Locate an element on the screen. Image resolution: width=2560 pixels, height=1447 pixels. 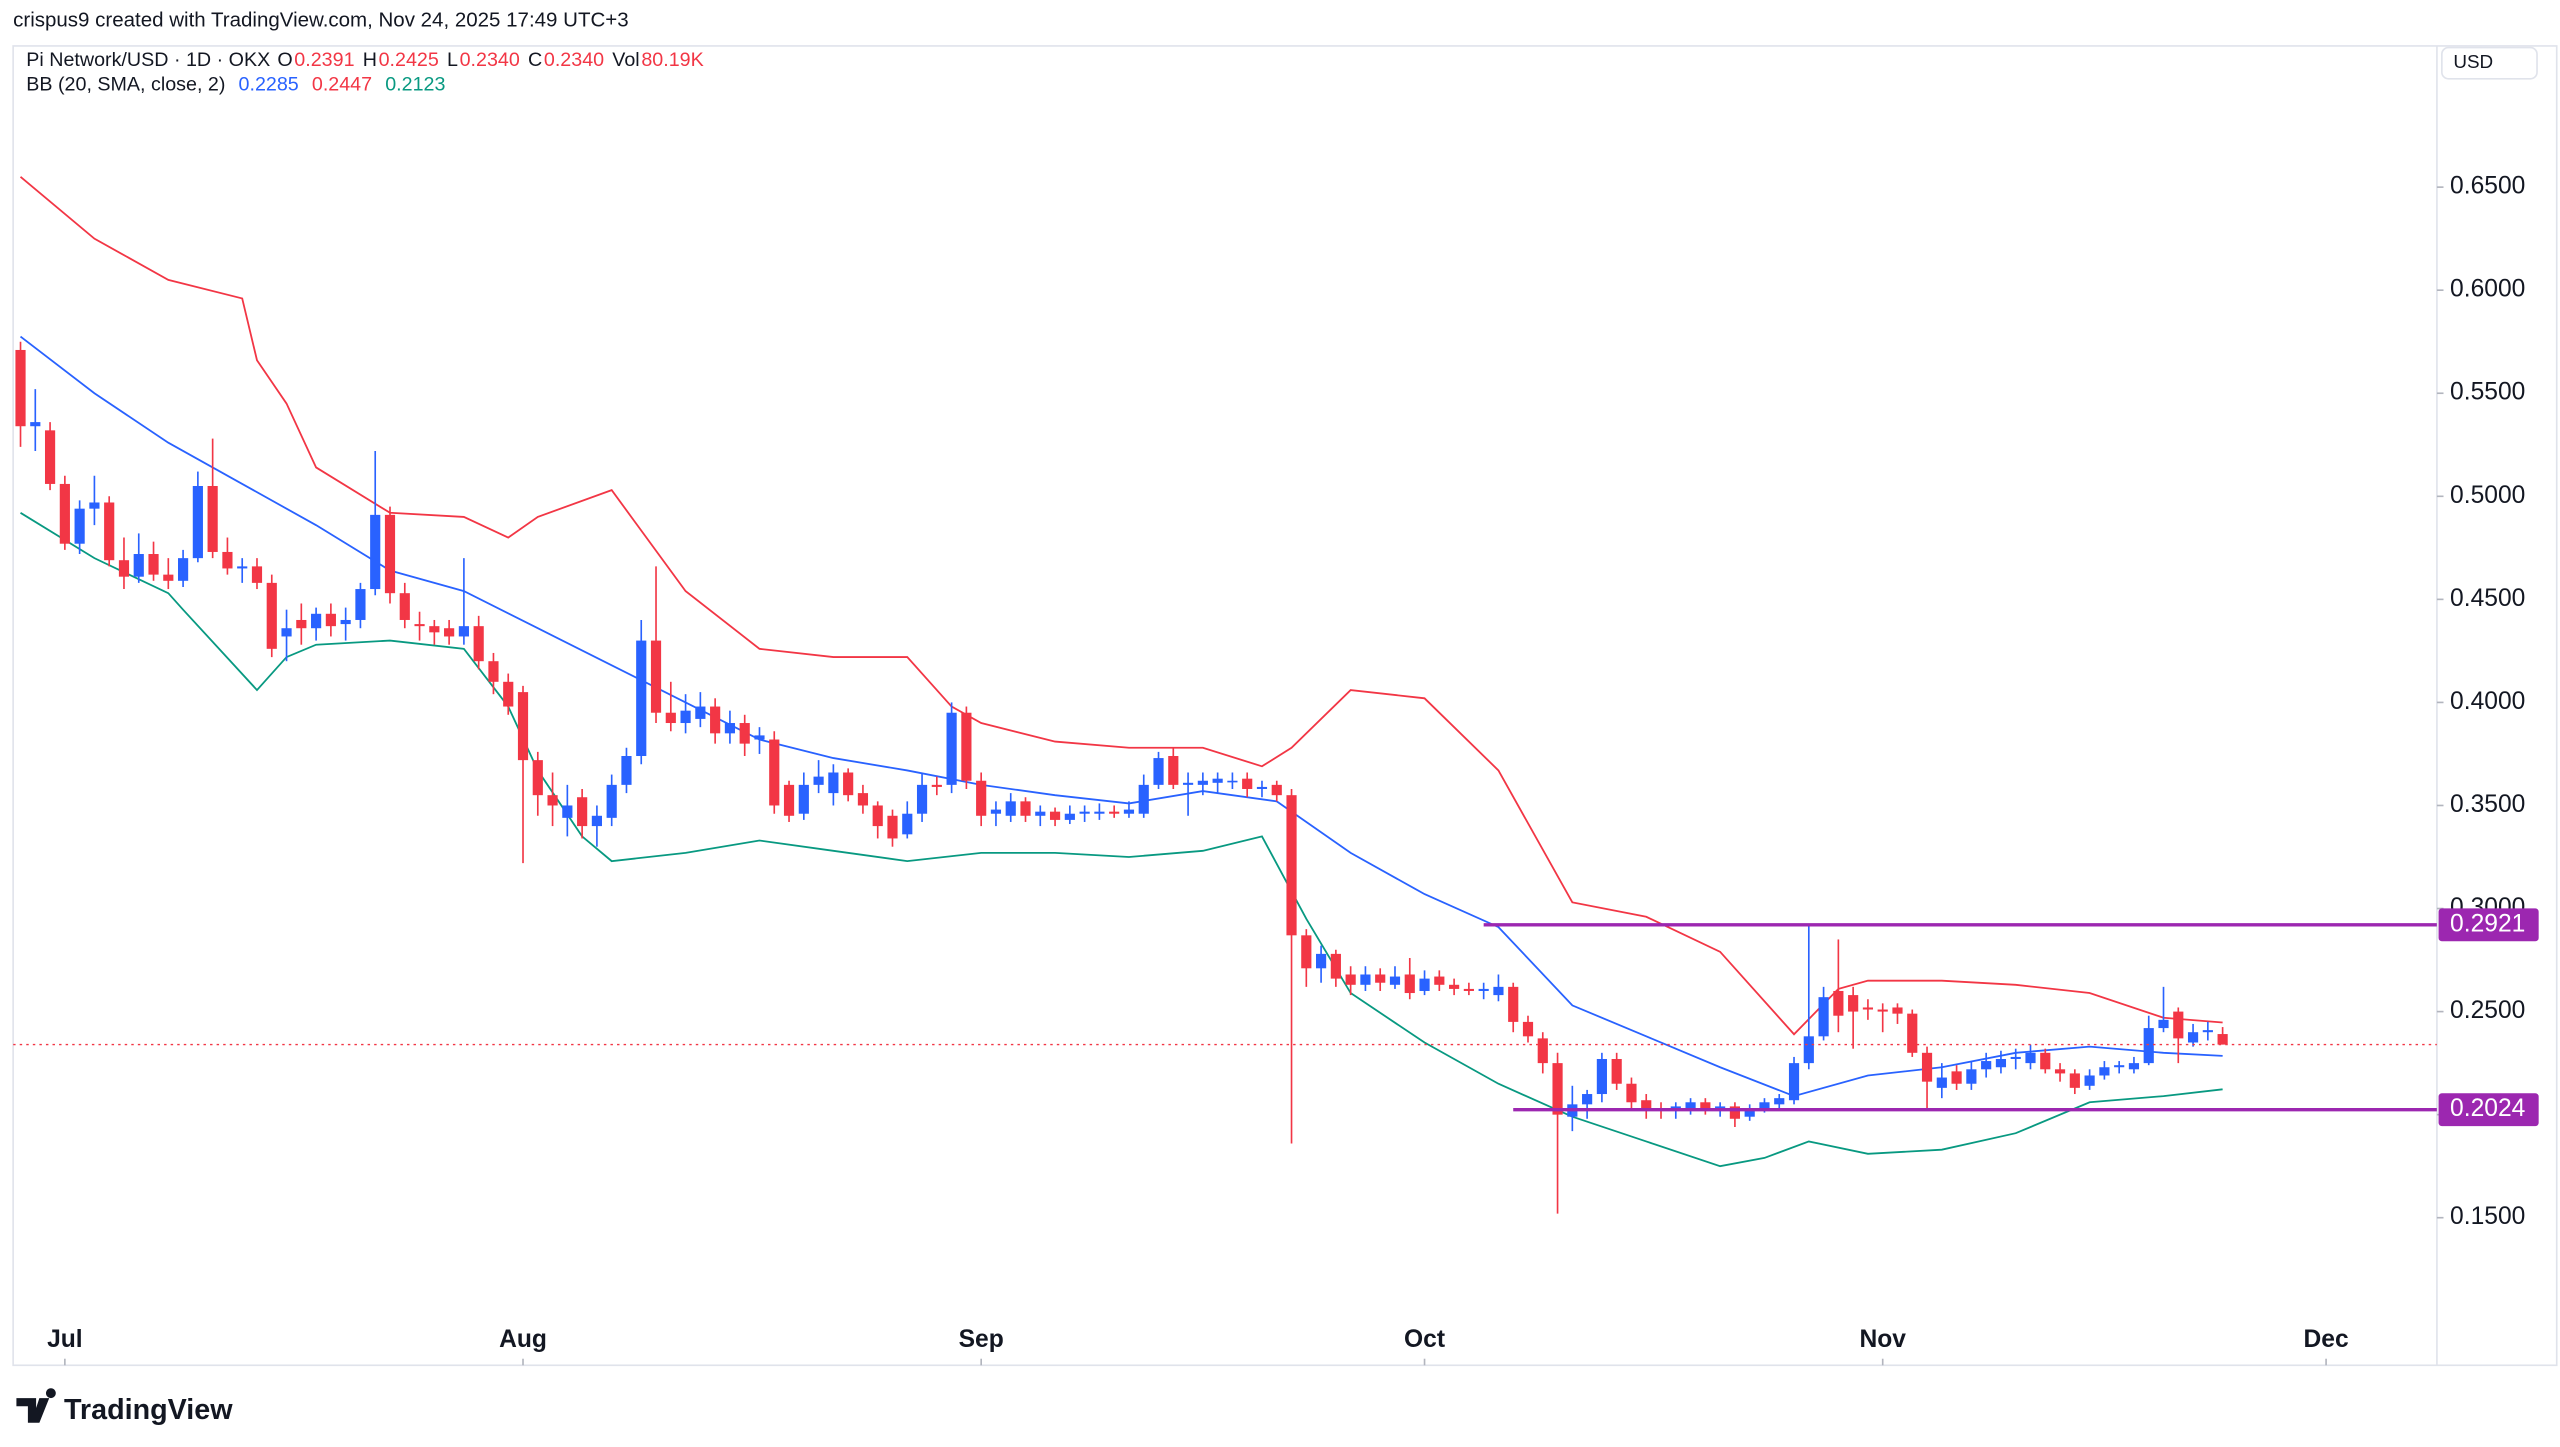
indicator-value: 0.2447 is located at coordinates (342, 85).